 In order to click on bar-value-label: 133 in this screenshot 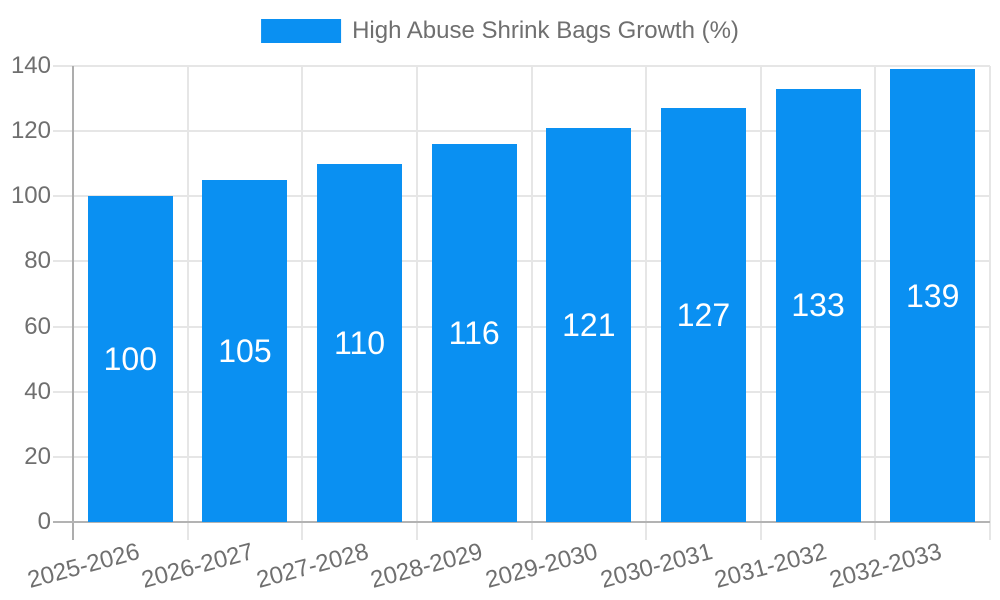, I will do `click(818, 305)`.